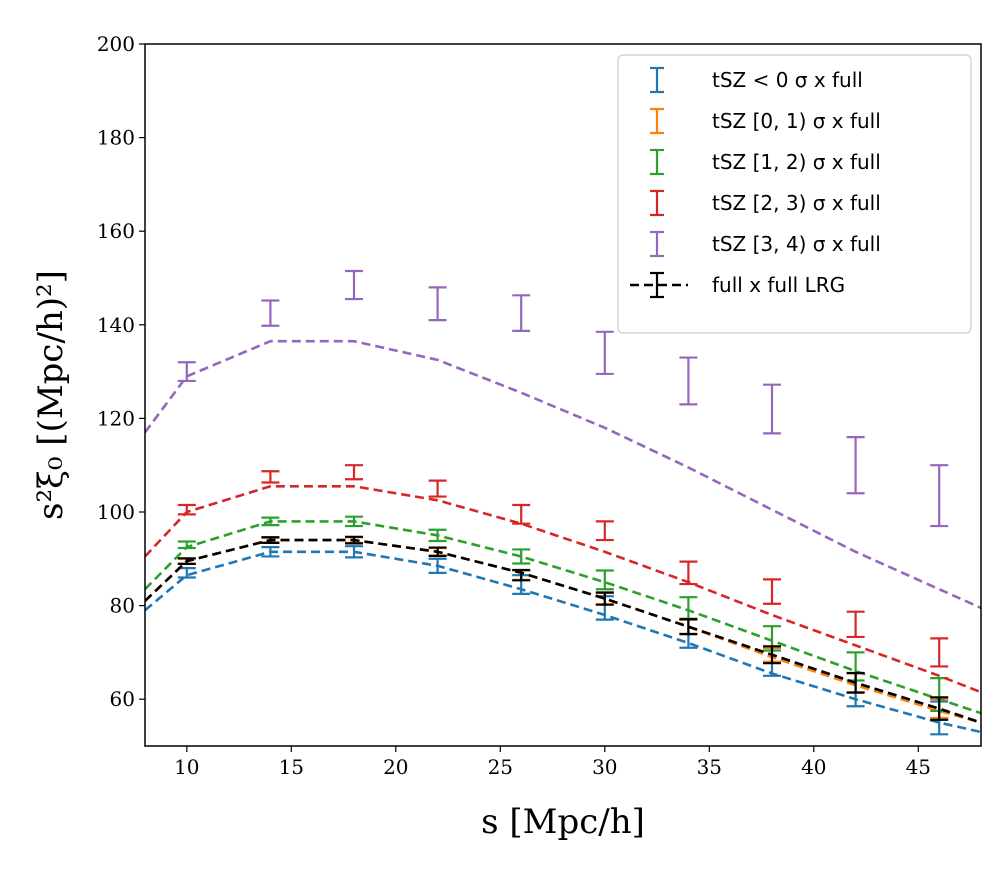  I want to click on legend-box, so click(794, 194).